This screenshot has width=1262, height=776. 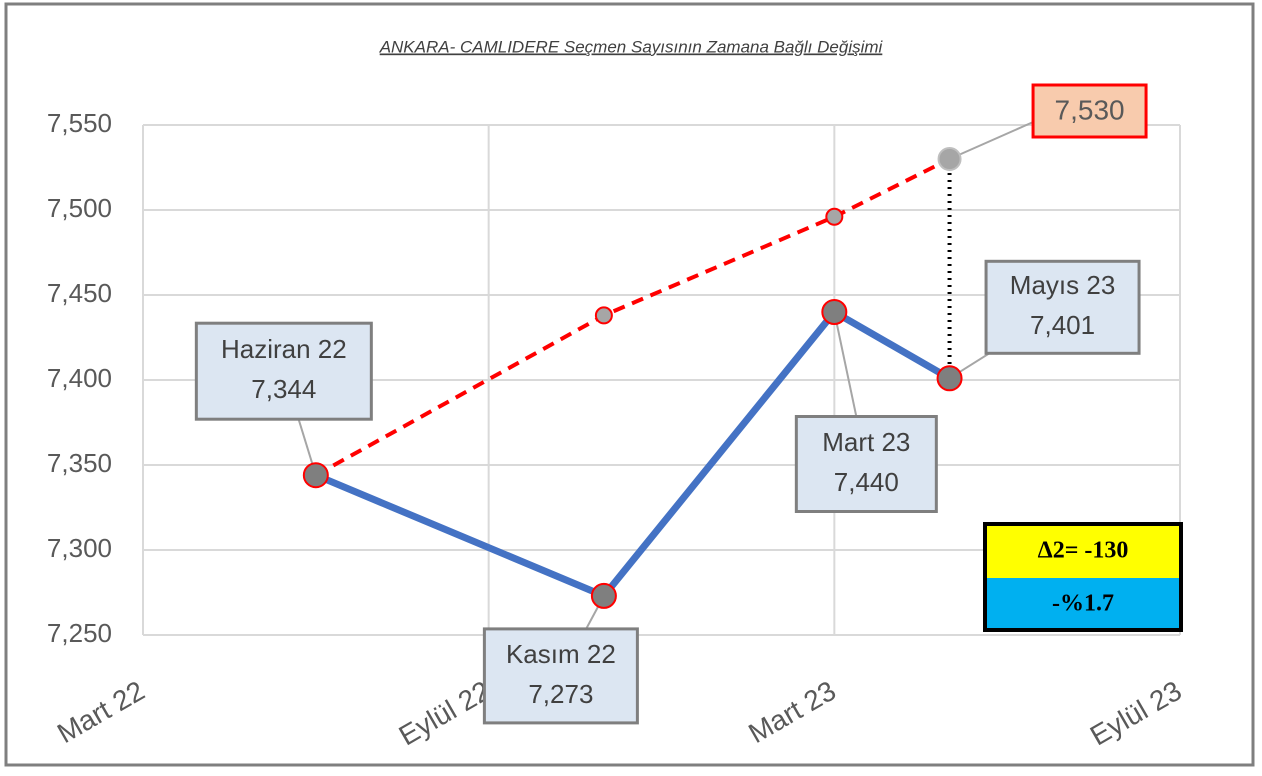 What do you see at coordinates (1062, 325) in the screenshot?
I see `data-label: 7,401` at bounding box center [1062, 325].